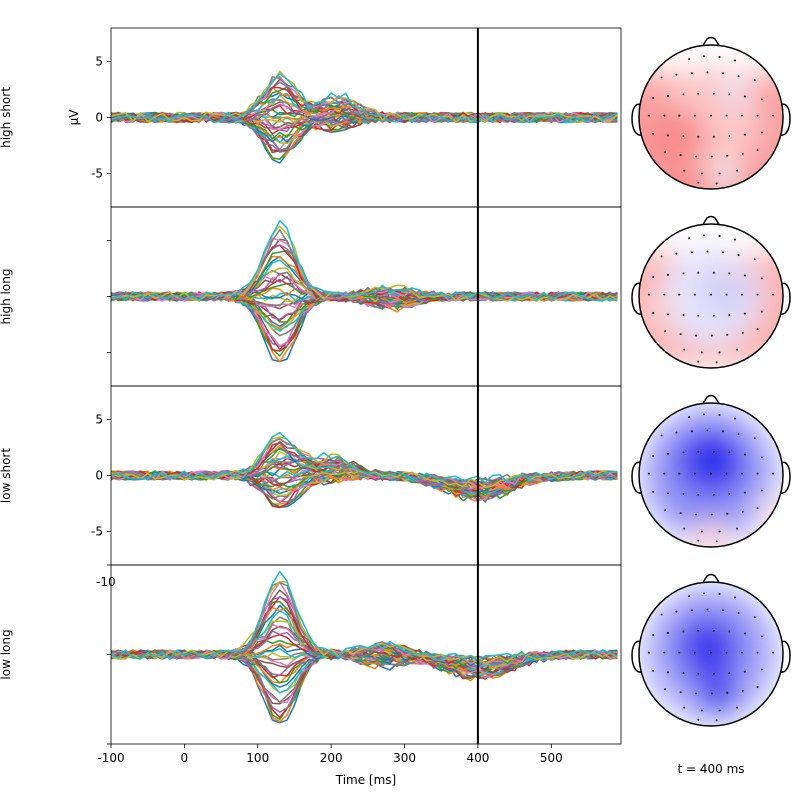 The width and height of the screenshot is (800, 800). Describe the element at coordinates (6, 475) in the screenshot. I see `row-label: low short` at that location.